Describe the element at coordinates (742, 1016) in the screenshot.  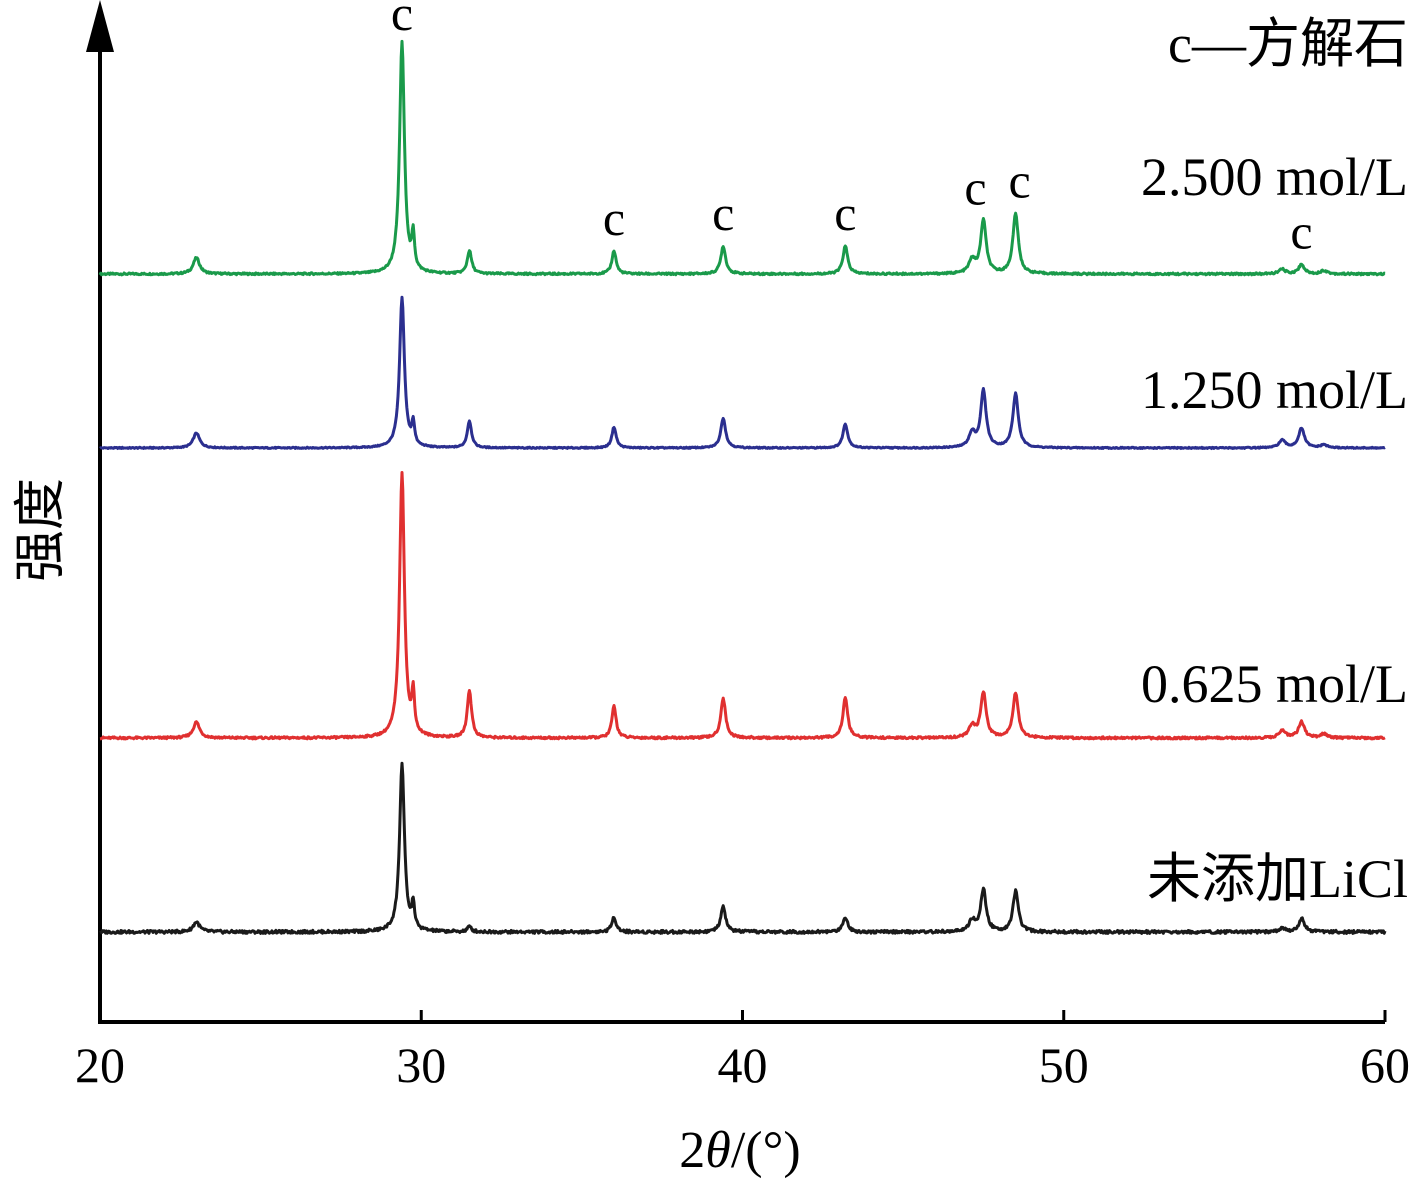
I see `x-ticks` at that location.